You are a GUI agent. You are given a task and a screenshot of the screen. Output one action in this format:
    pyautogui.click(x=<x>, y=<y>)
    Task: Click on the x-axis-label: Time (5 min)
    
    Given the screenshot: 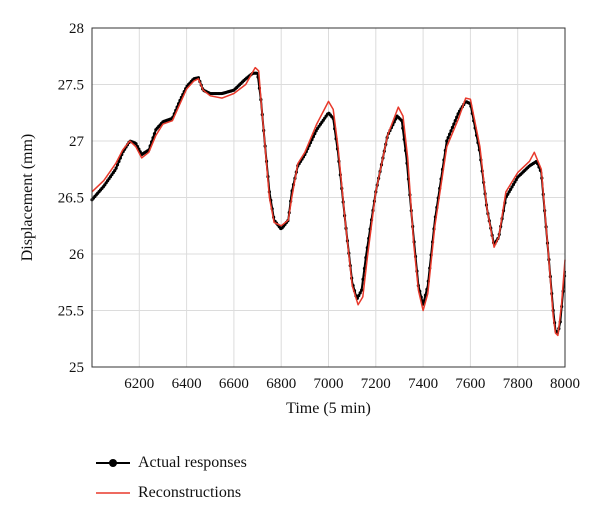 What is the action you would take?
    pyautogui.click(x=328, y=408)
    